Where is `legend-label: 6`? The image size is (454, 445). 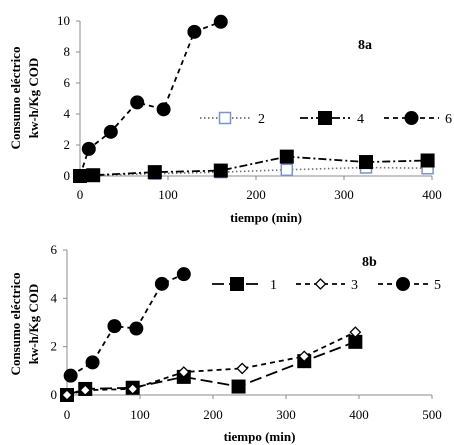
legend-label: 6 is located at coordinates (448, 119).